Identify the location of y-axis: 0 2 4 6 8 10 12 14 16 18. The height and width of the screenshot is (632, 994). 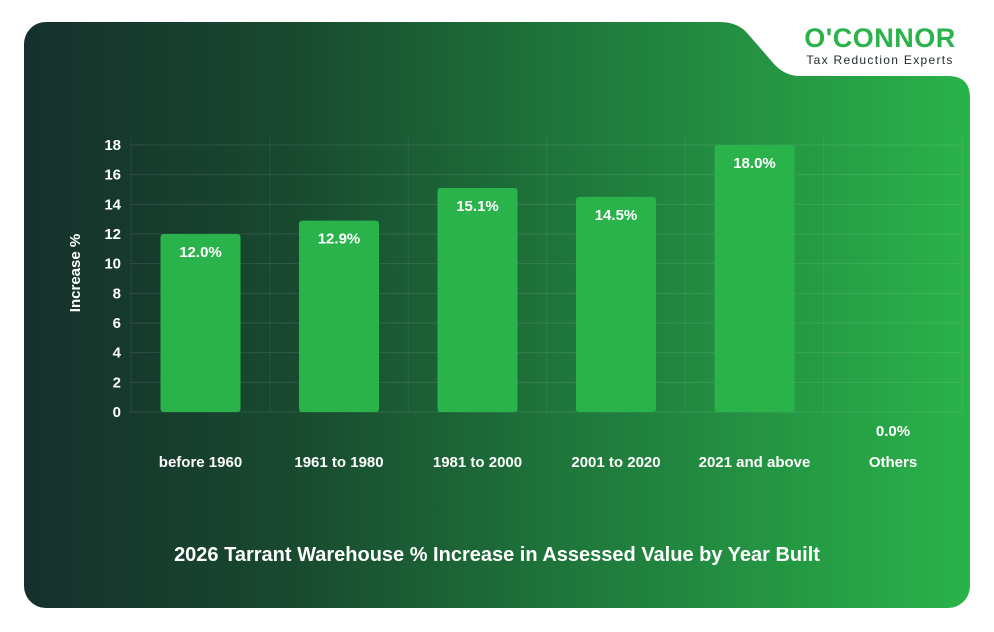
(112, 279).